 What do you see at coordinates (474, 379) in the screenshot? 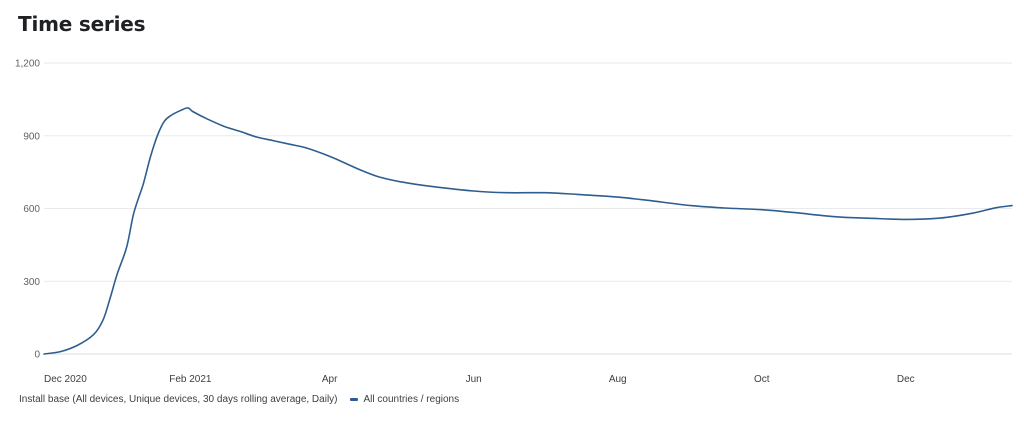
I see `x-tick-label: Jun` at bounding box center [474, 379].